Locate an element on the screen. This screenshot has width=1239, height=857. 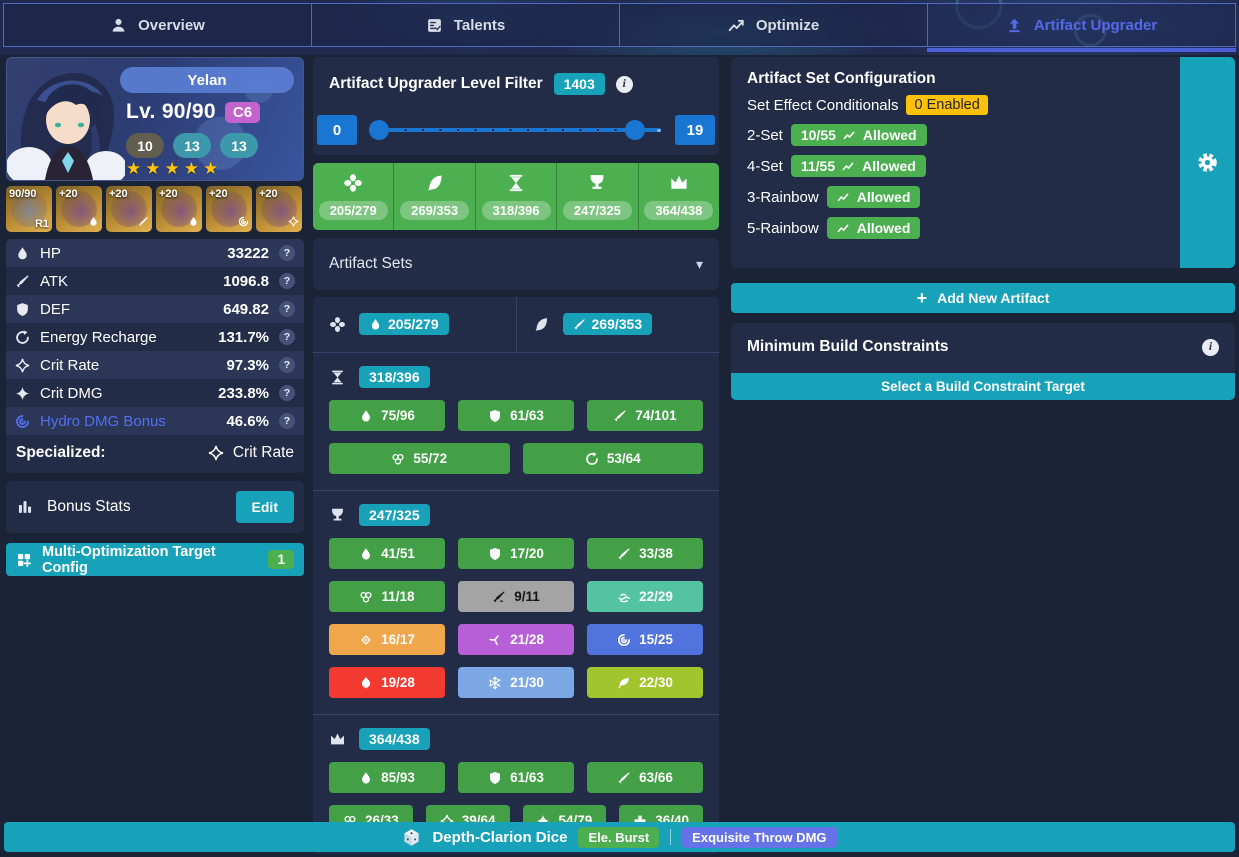
stat-row-hydro-dmg-bonus: Hydro DMG Bonus 46.6%? is located at coordinates (155, 421).